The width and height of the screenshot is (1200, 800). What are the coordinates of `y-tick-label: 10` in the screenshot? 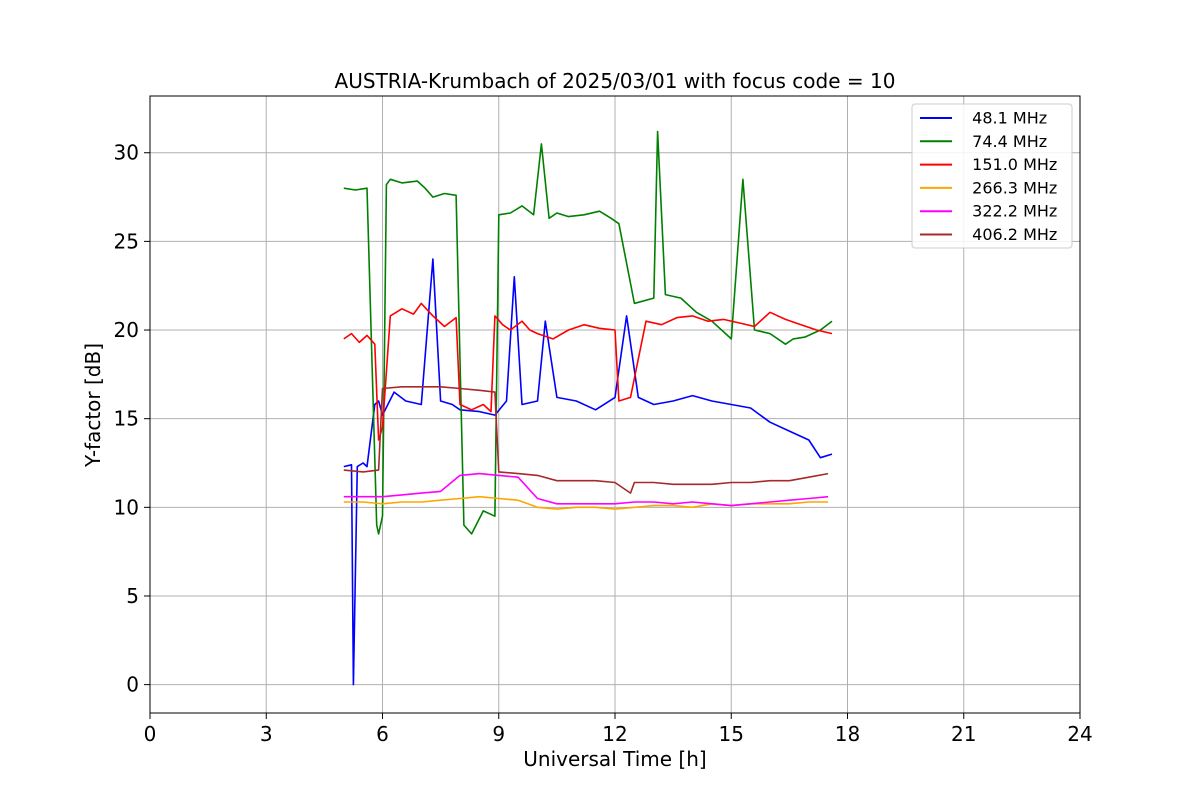 It's located at (126, 507).